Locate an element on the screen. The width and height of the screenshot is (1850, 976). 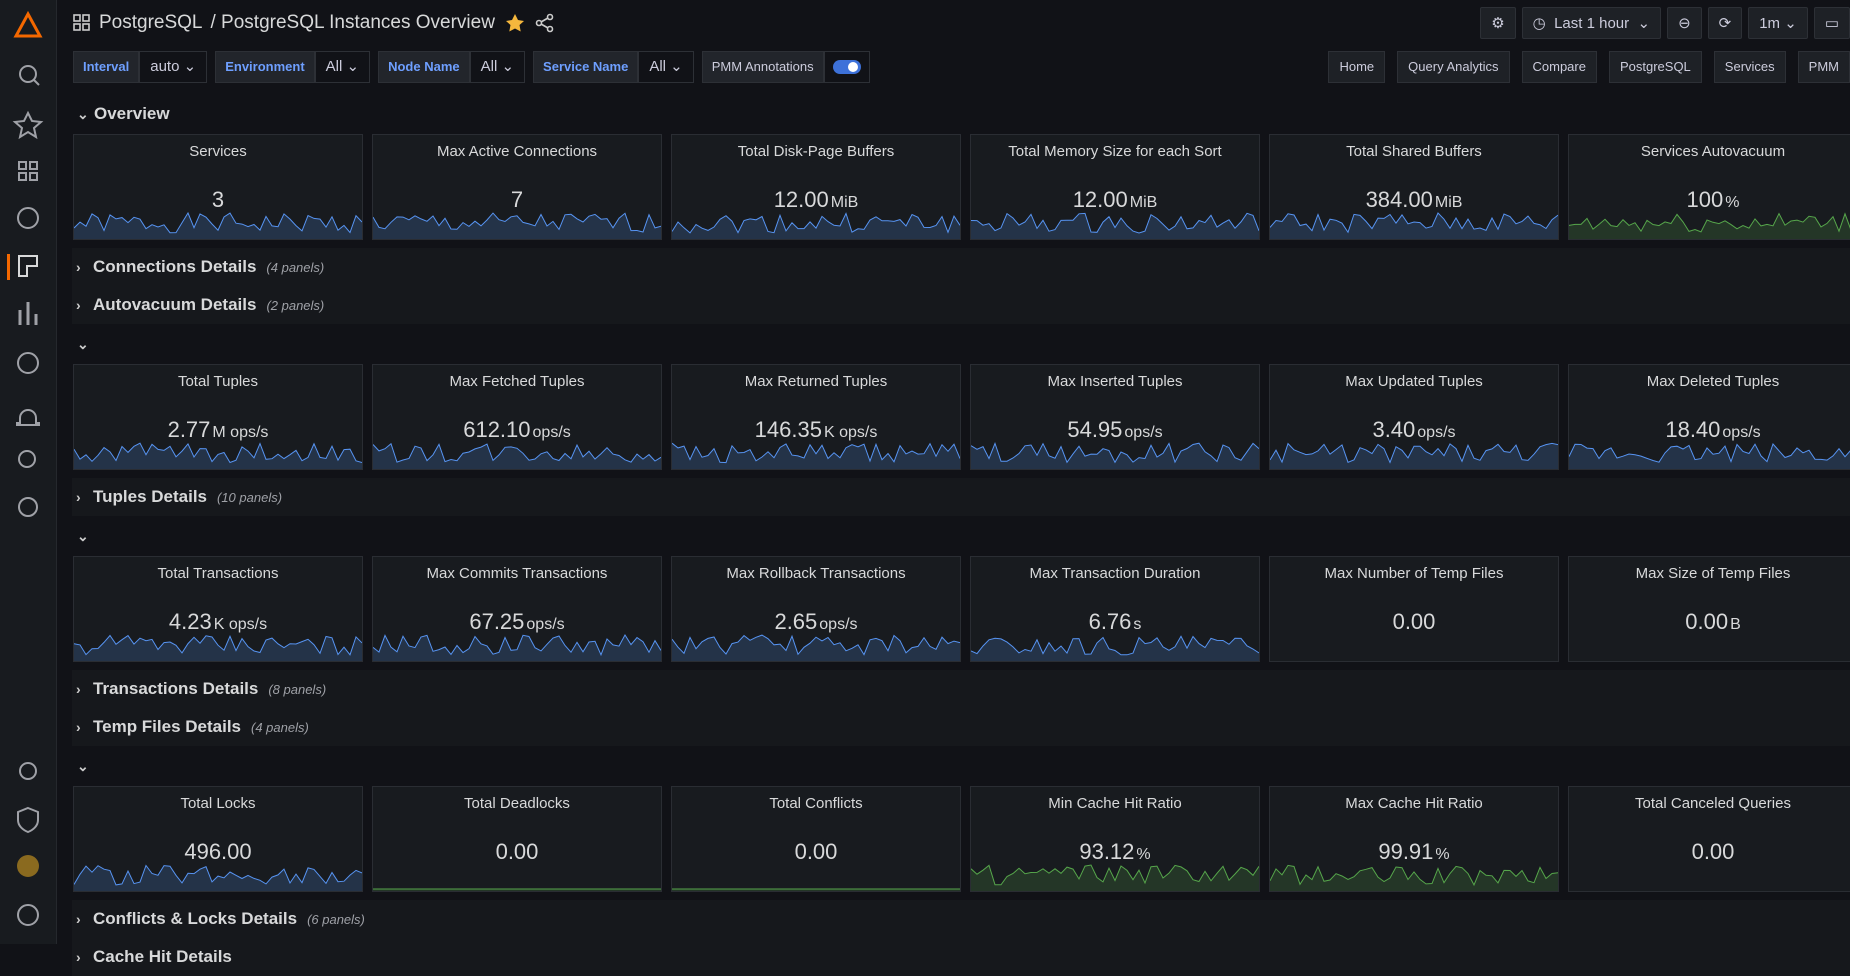
stat-panel: Max Returned Tuples 146.35 K ops/s is located at coordinates (816, 417).